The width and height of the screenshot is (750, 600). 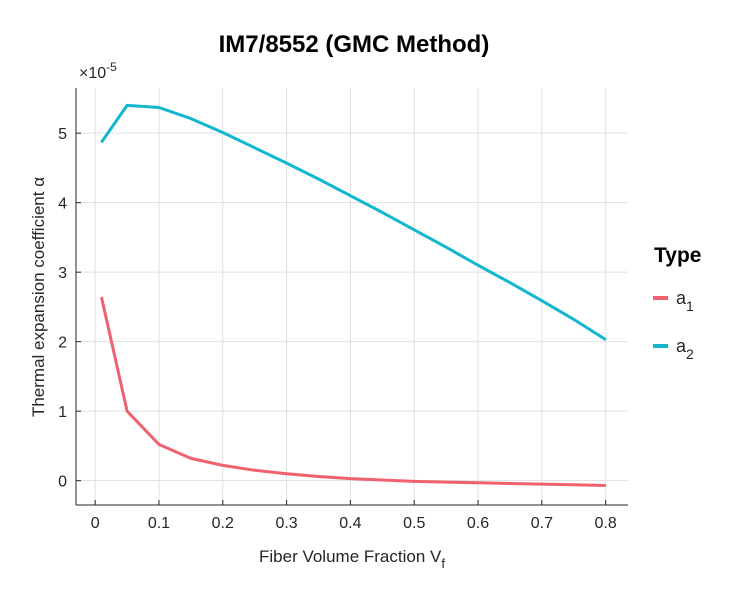 What do you see at coordinates (62, 204) in the screenshot?
I see `y-tick-label: 4` at bounding box center [62, 204].